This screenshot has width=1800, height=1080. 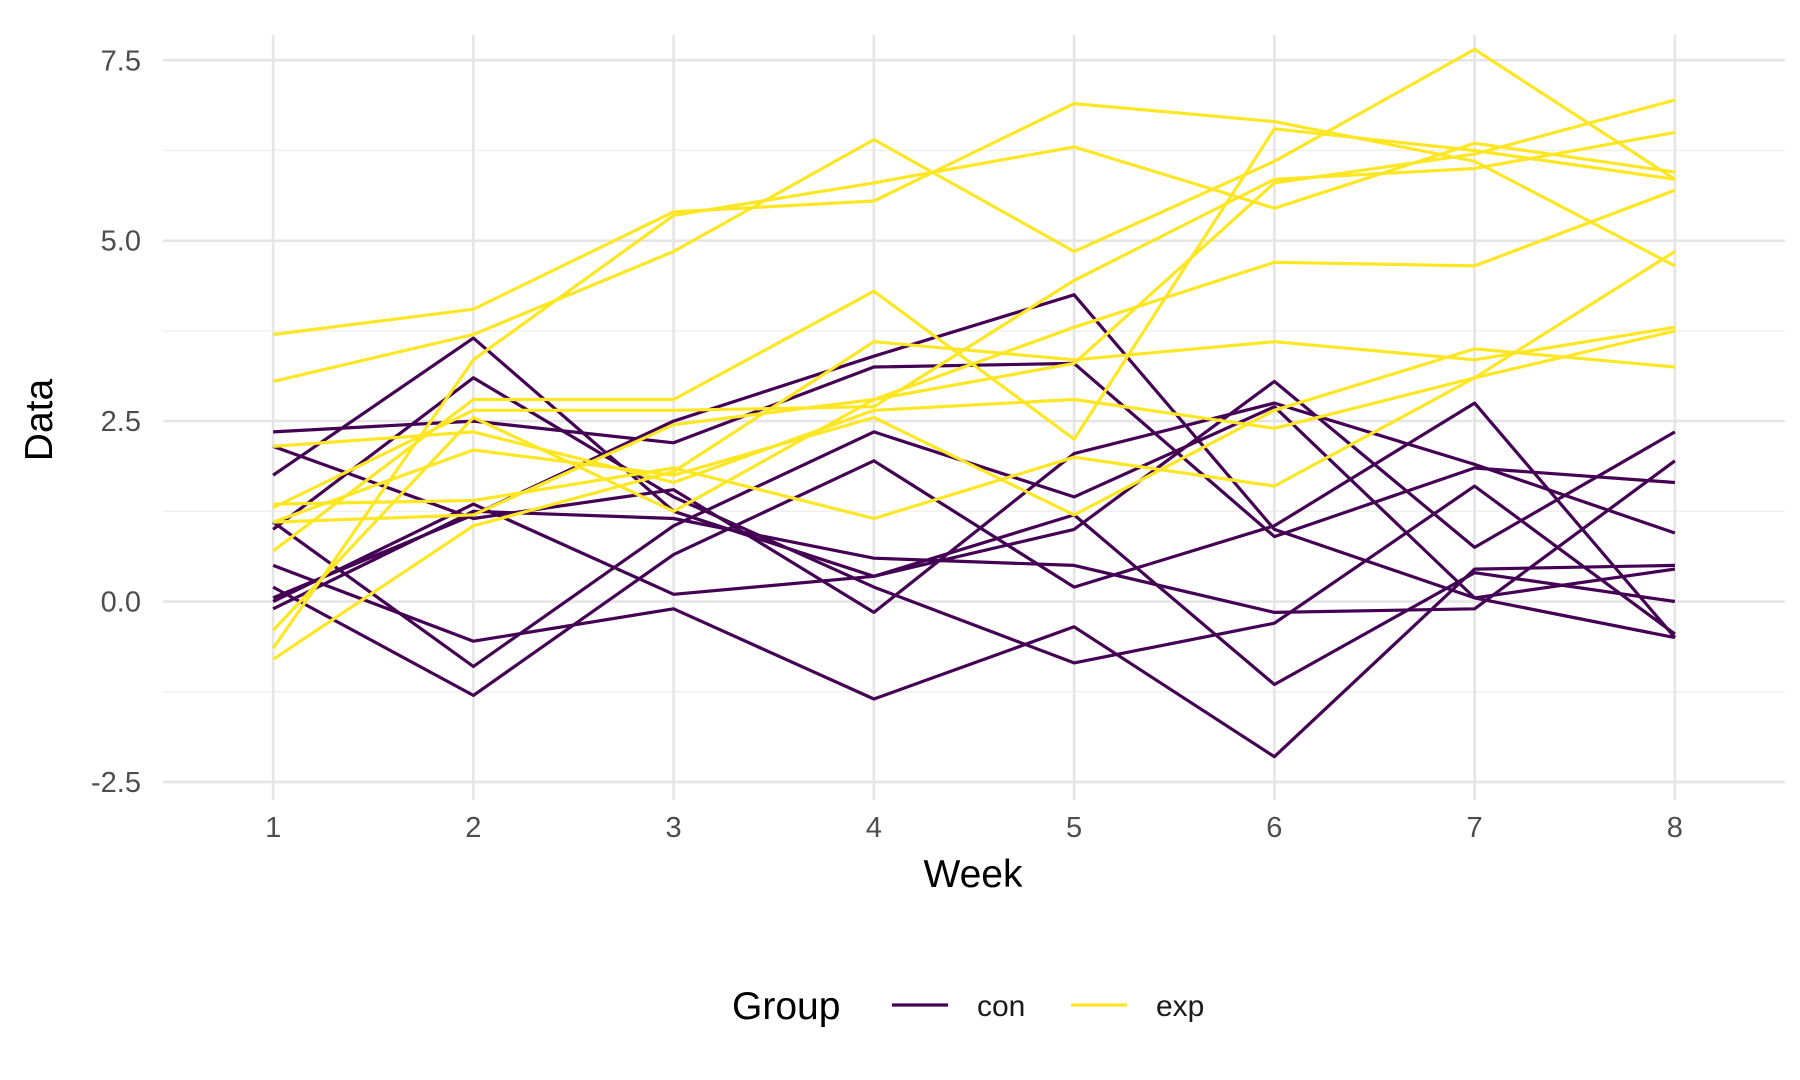 What do you see at coordinates (39, 420) in the screenshot?
I see `y-axis-title: Data` at bounding box center [39, 420].